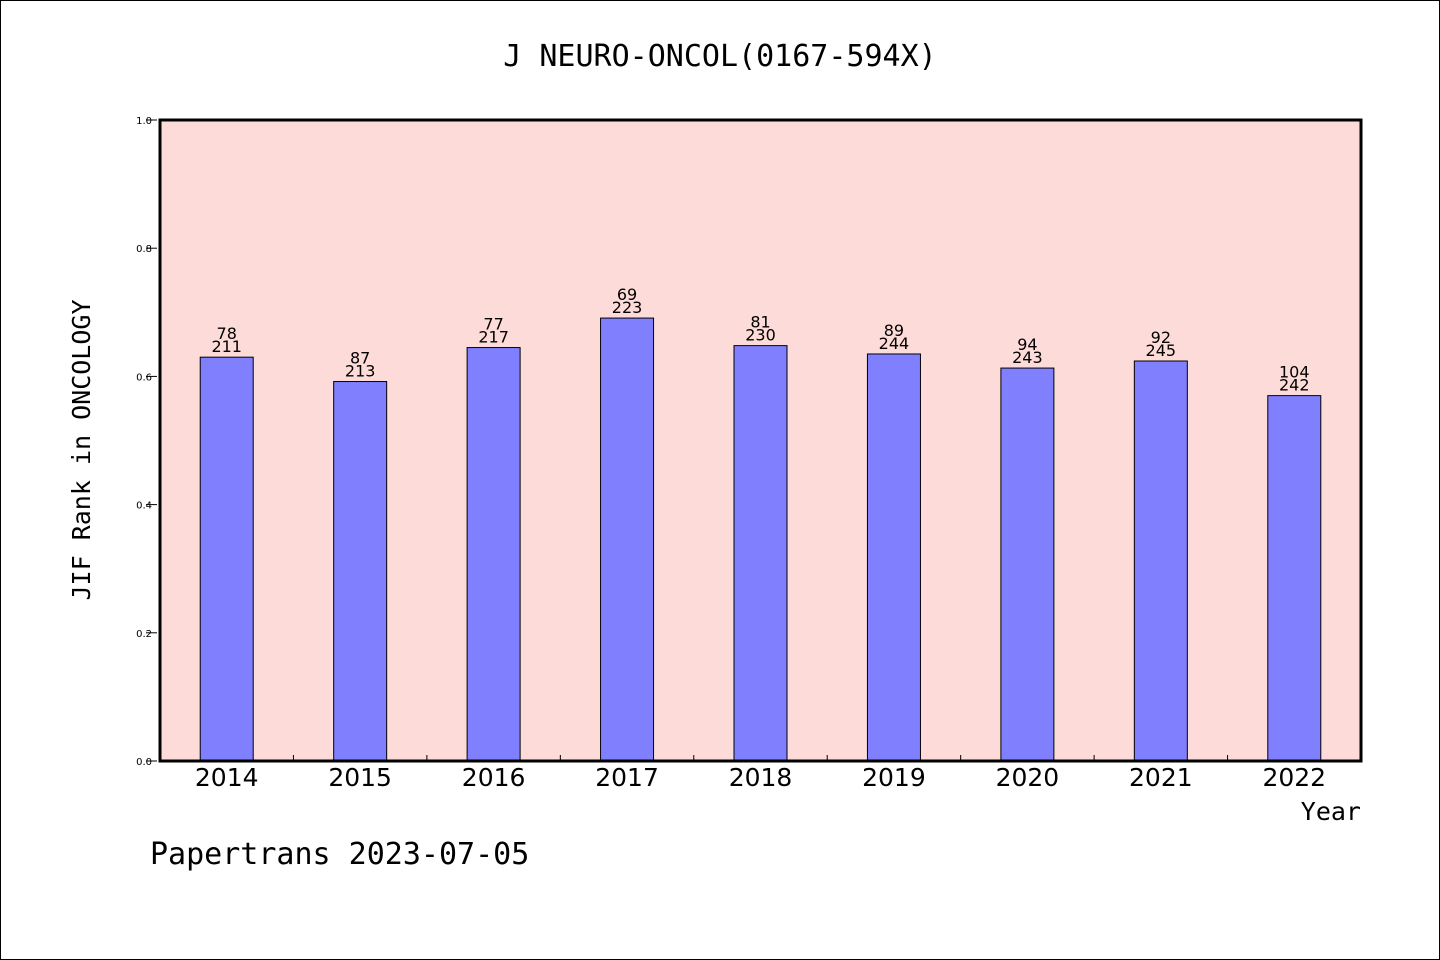  Describe the element at coordinates (1294, 385) in the screenshot. I see `bar-total-label: 242` at that location.